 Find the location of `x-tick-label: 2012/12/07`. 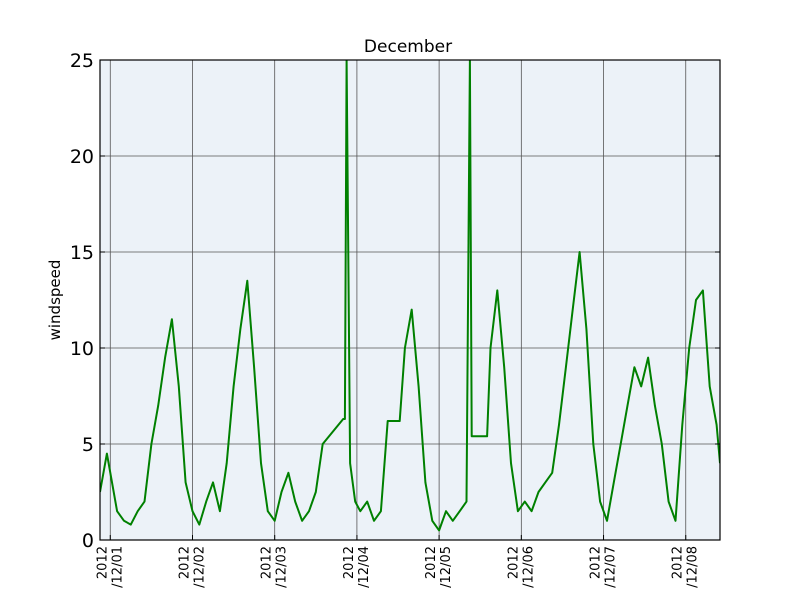

x-tick-label: 2012/12/07 is located at coordinates (604, 567).